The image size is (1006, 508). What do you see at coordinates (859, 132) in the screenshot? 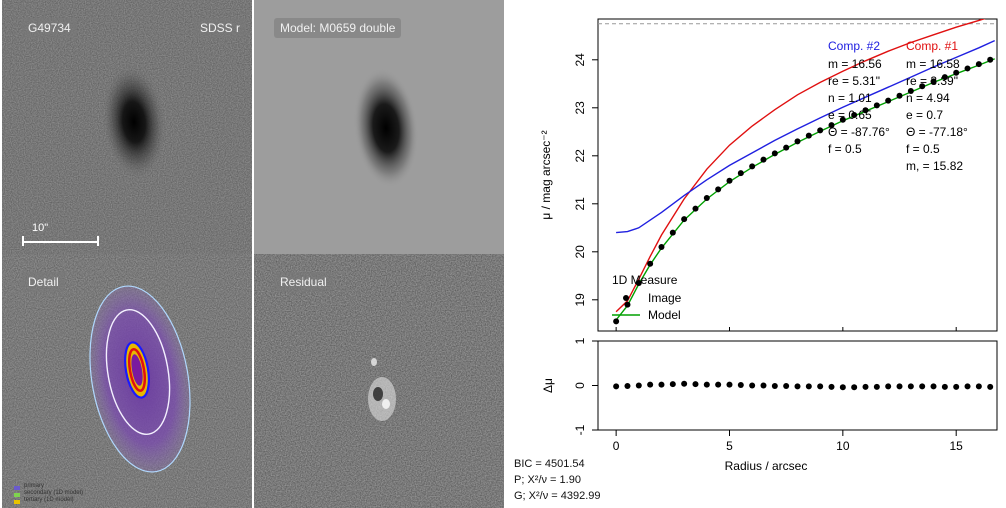
I see `component-param: Θ = -87.76°` at bounding box center [859, 132].